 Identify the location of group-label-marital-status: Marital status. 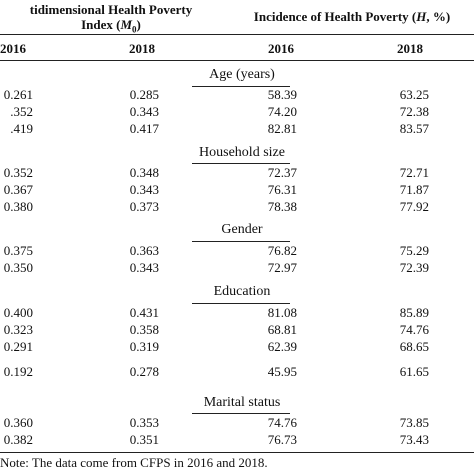
(242, 402).